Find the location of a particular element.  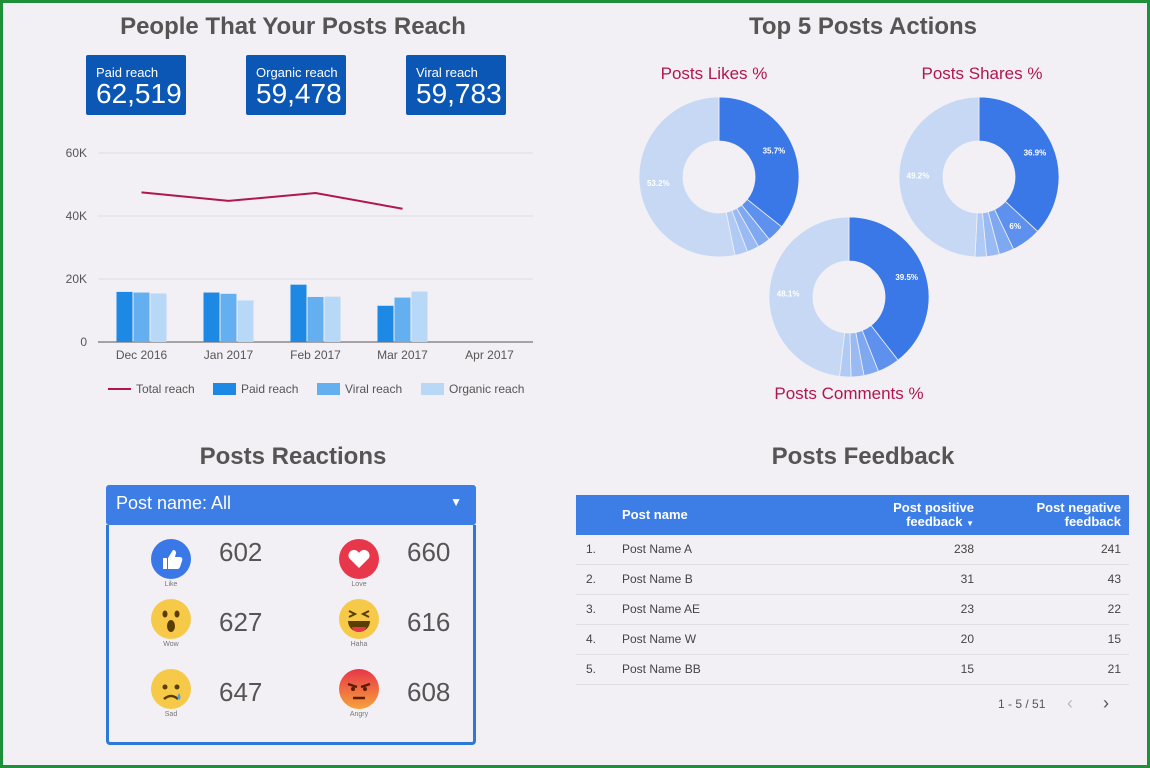

slice-label: 39.5% is located at coordinates (906, 277).